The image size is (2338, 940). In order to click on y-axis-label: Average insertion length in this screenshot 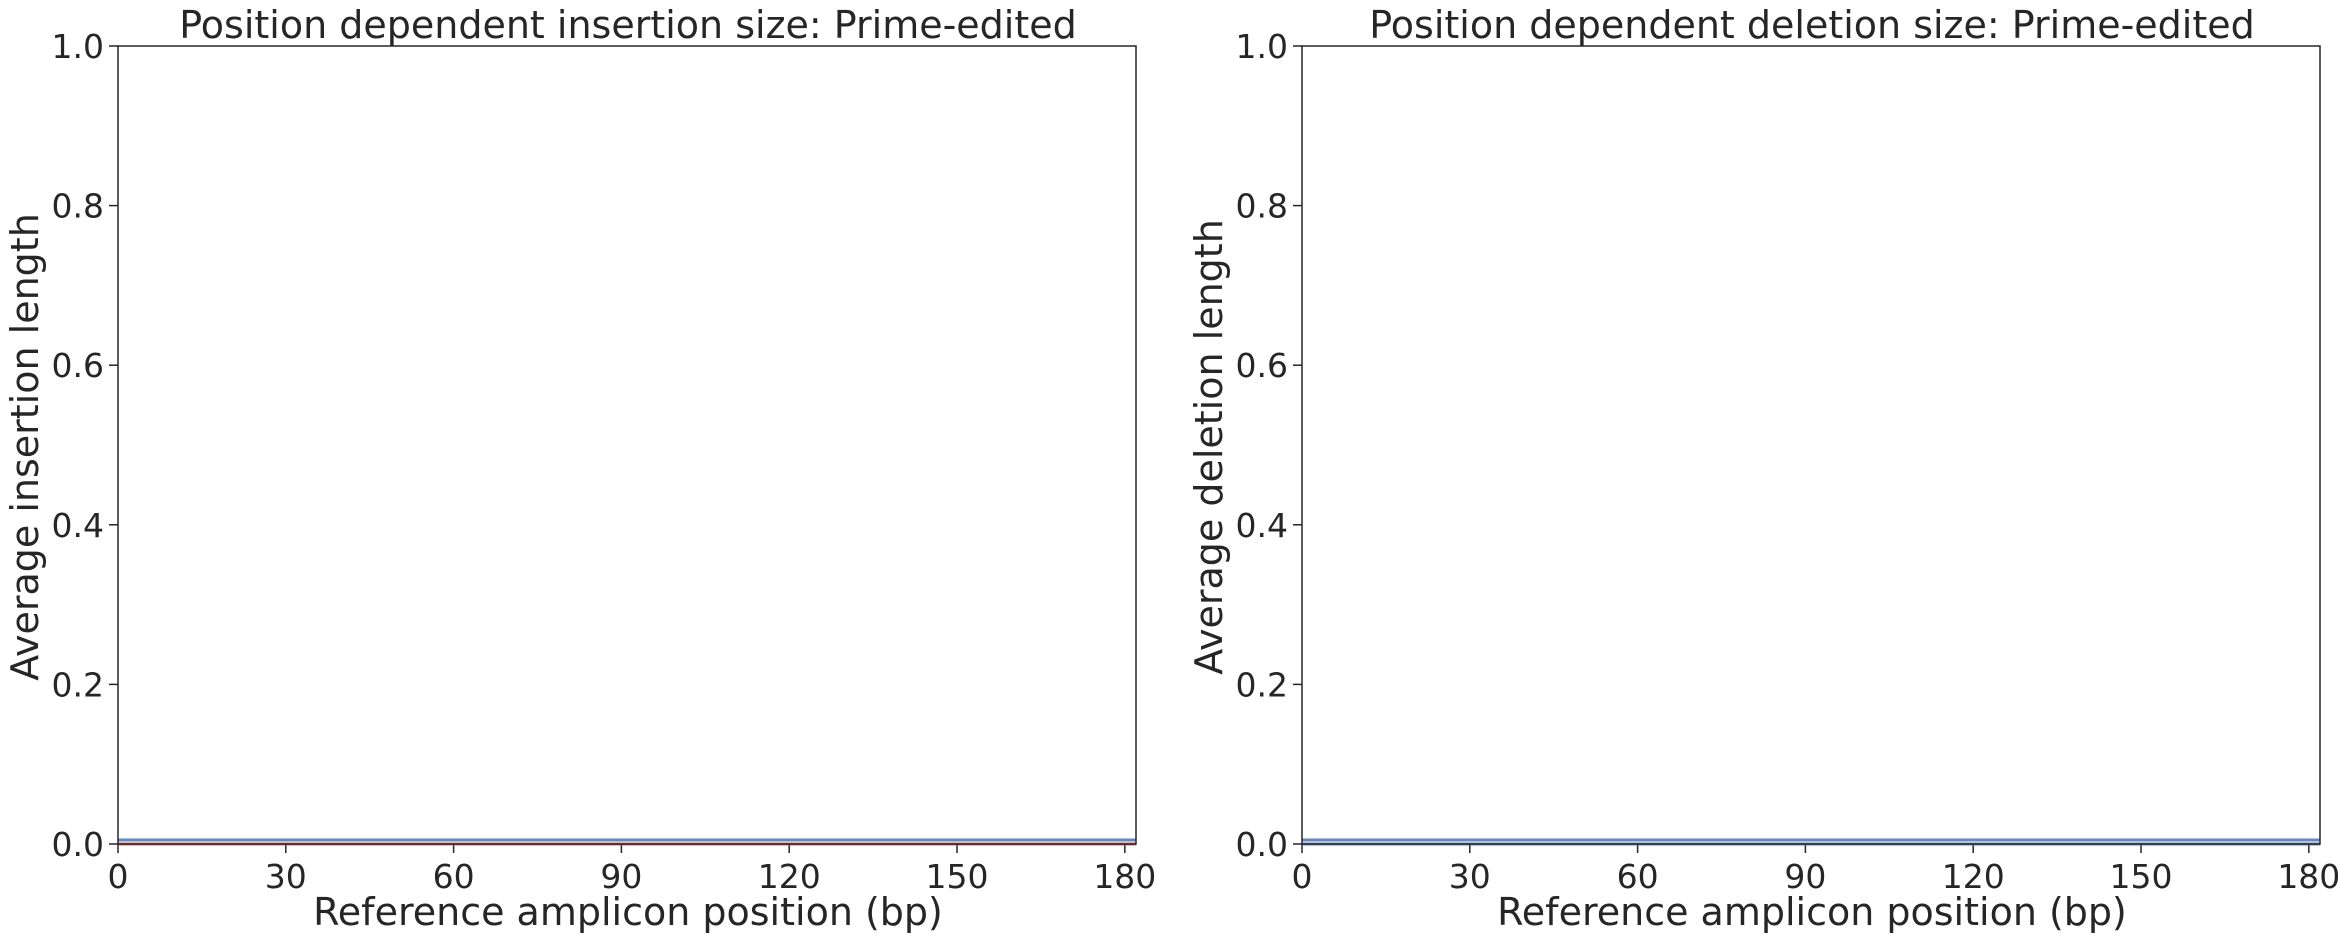, I will do `click(25, 447)`.